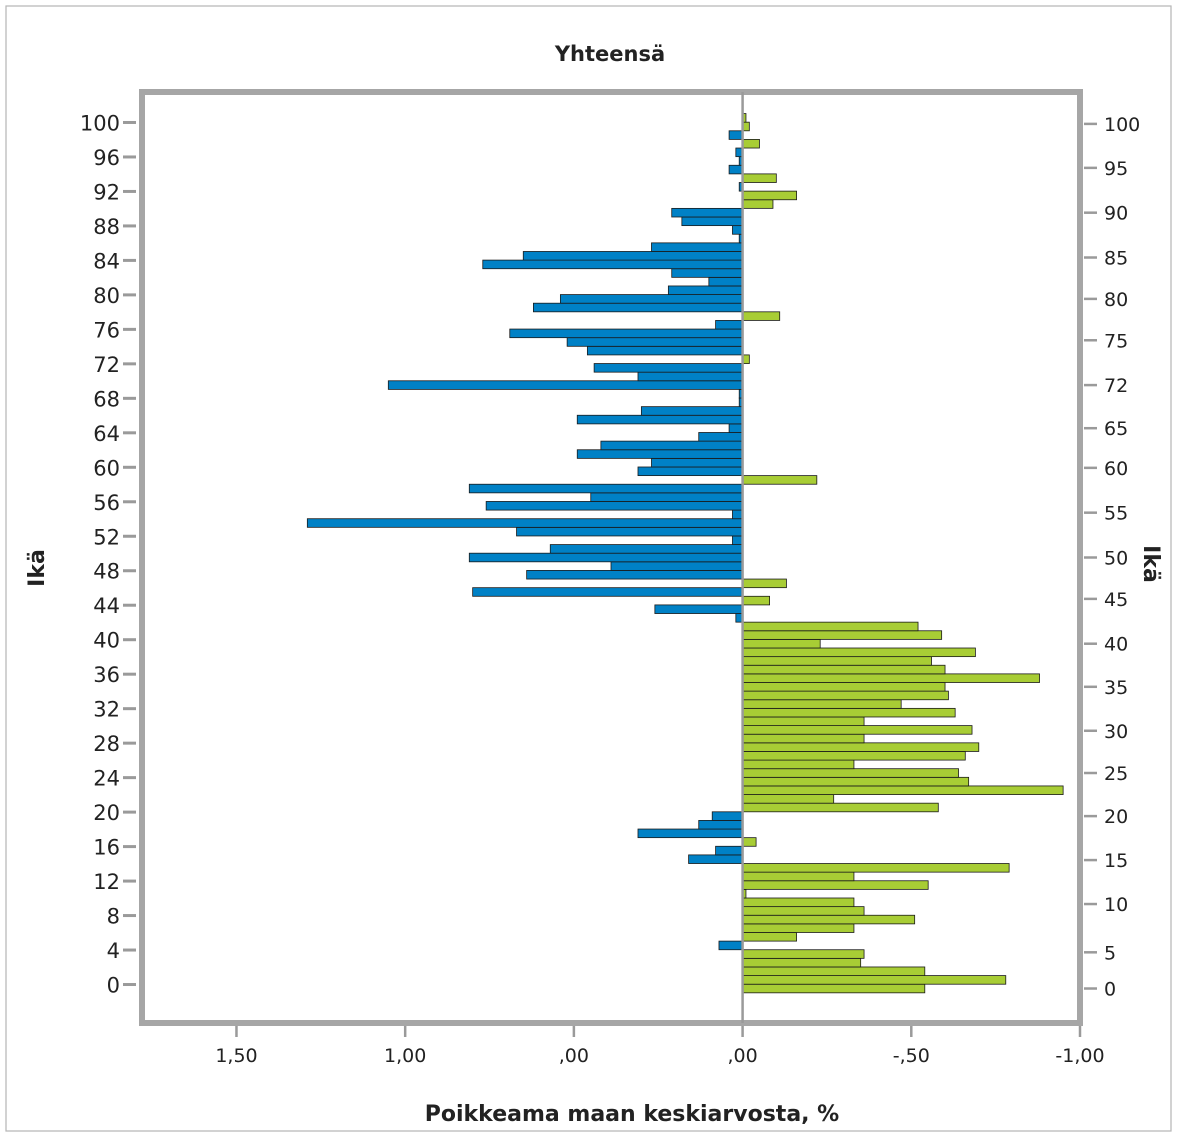  Describe the element at coordinates (106, 882) in the screenshot. I see `left-tick-label-3: 12` at that location.